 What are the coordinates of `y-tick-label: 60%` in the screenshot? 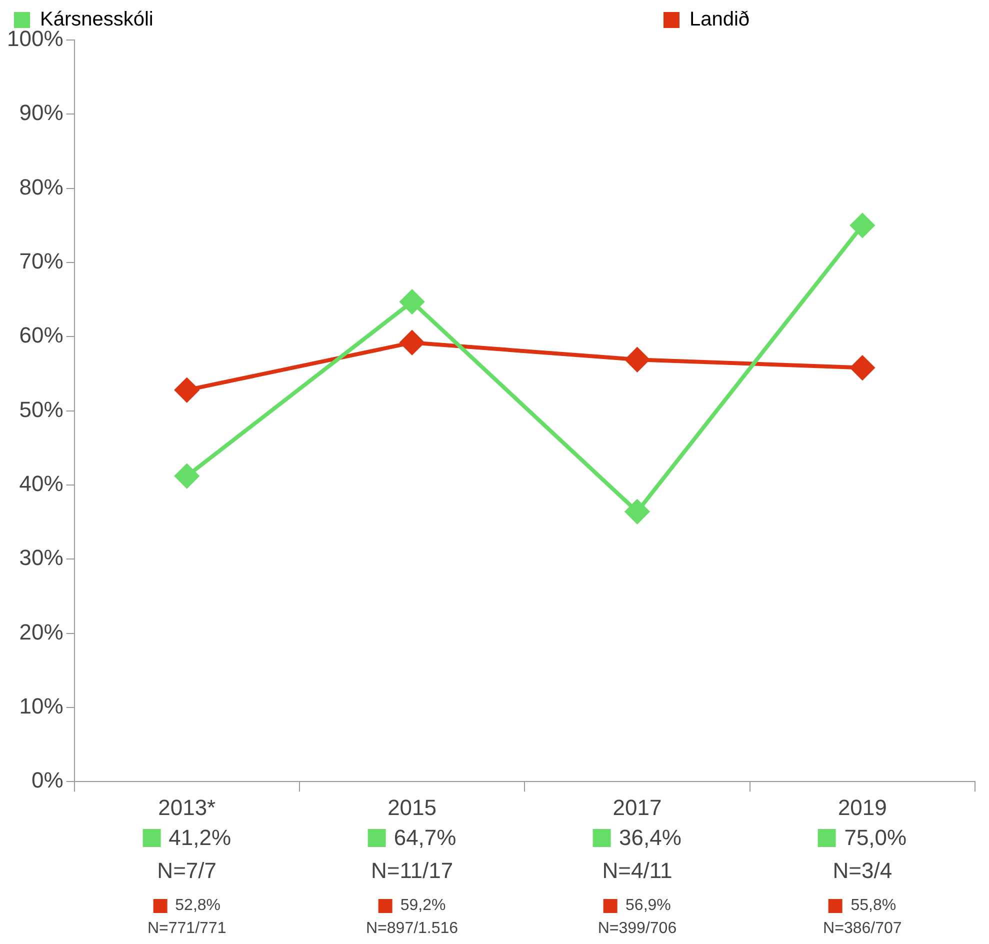 It's located at (41, 335).